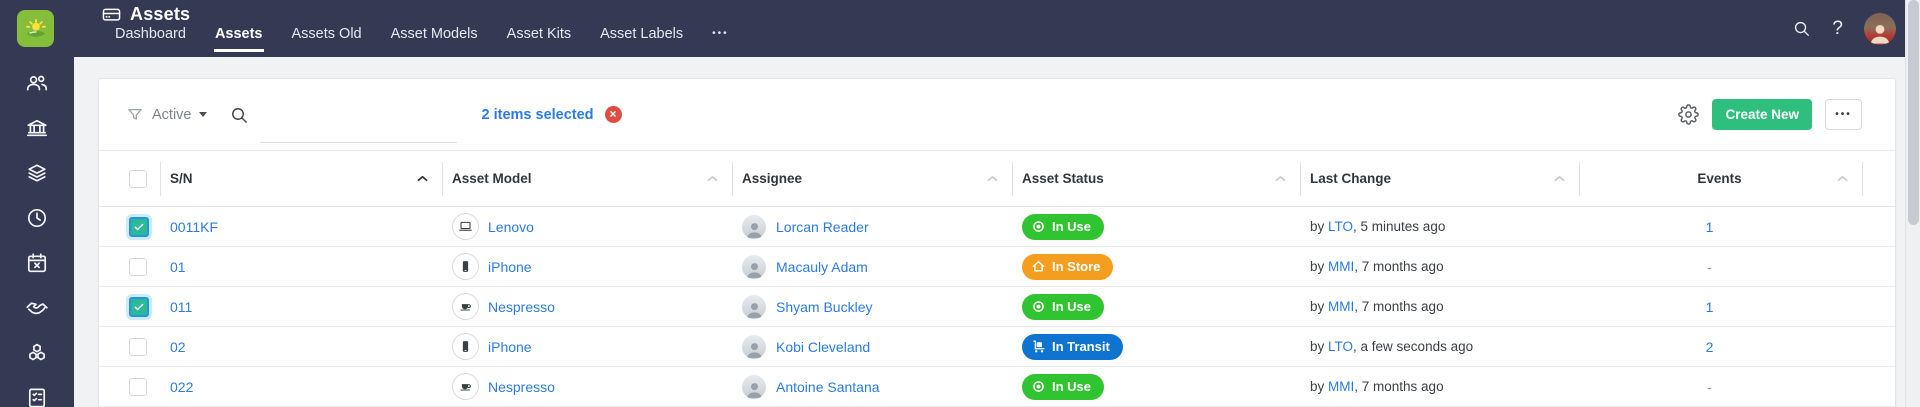 The width and height of the screenshot is (1920, 407). What do you see at coordinates (1709, 346) in the screenshot?
I see `events-link: 2` at bounding box center [1709, 346].